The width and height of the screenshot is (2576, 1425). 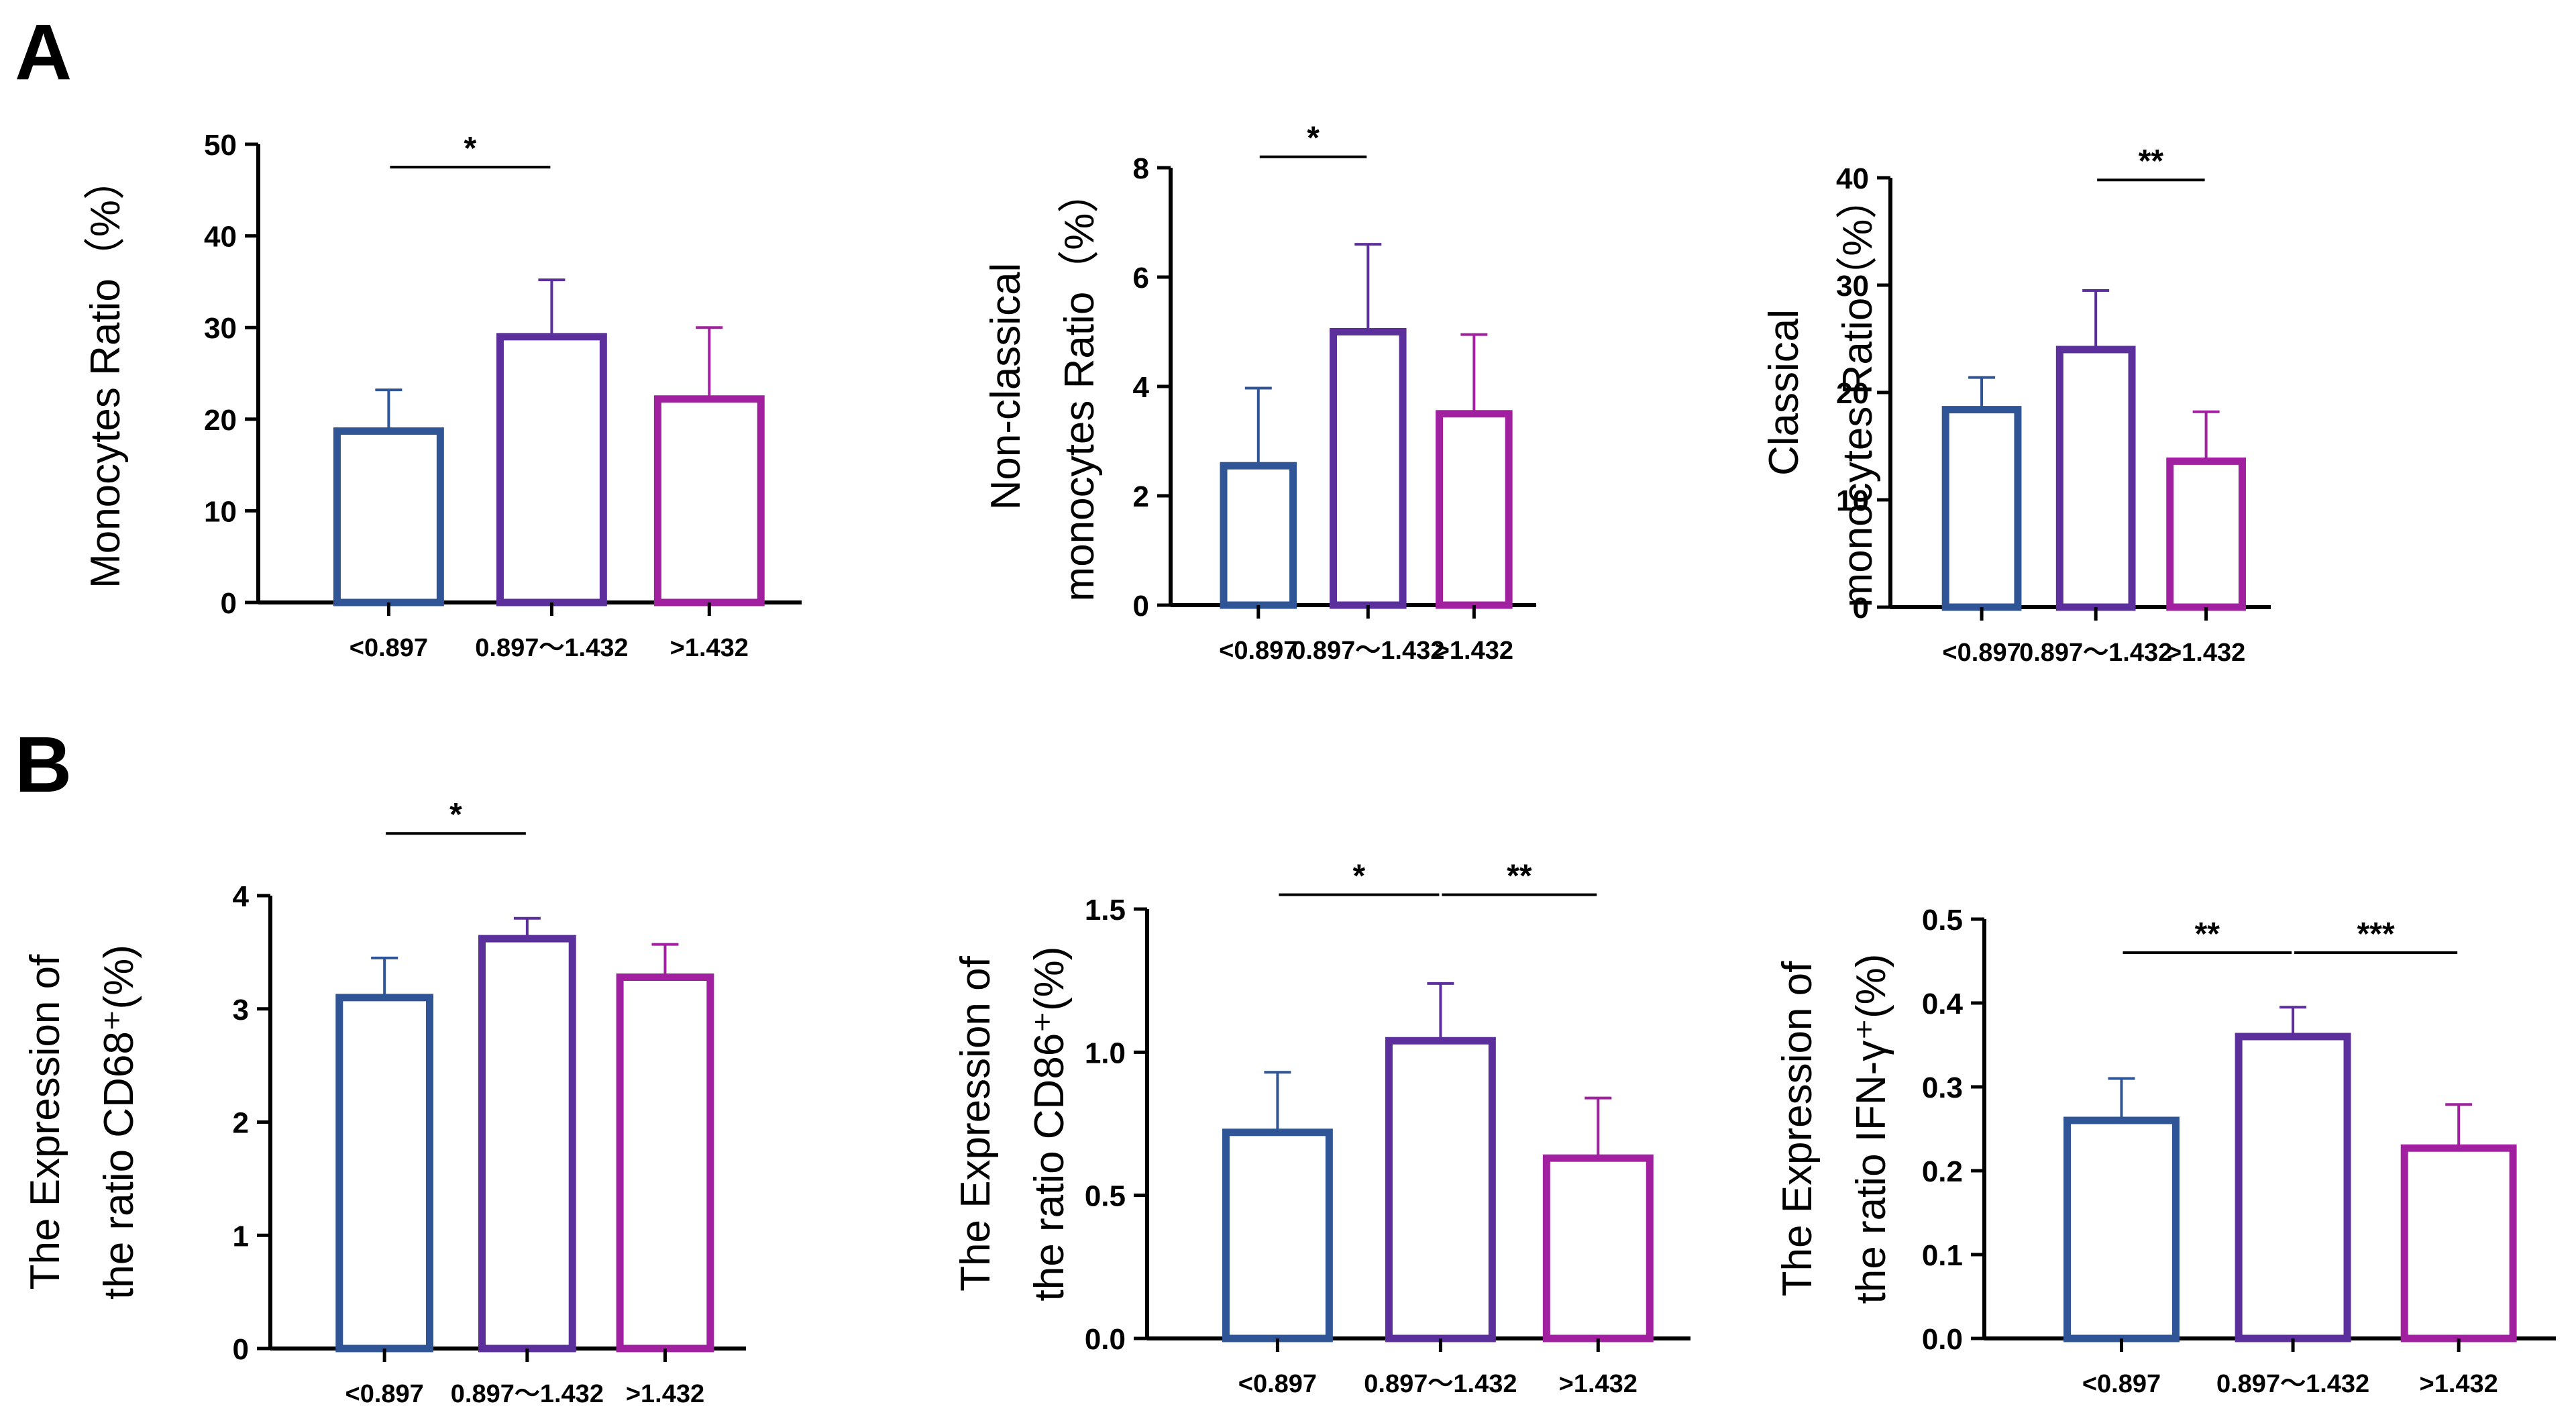 I want to click on y-tick-label: 6, so click(x=1141, y=278).